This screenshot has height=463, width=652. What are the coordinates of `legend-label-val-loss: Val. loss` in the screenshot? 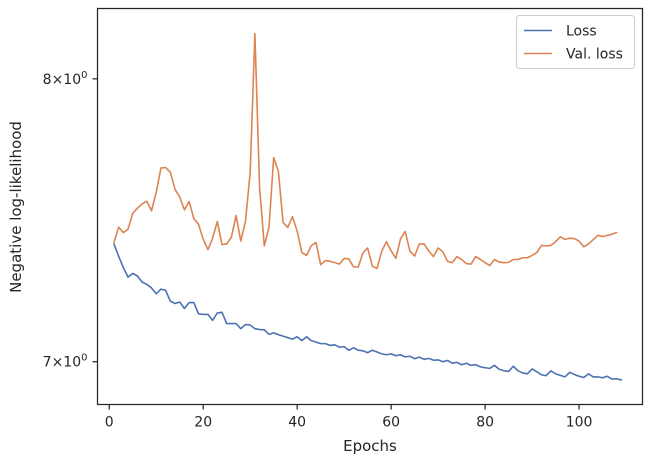 It's located at (594, 55).